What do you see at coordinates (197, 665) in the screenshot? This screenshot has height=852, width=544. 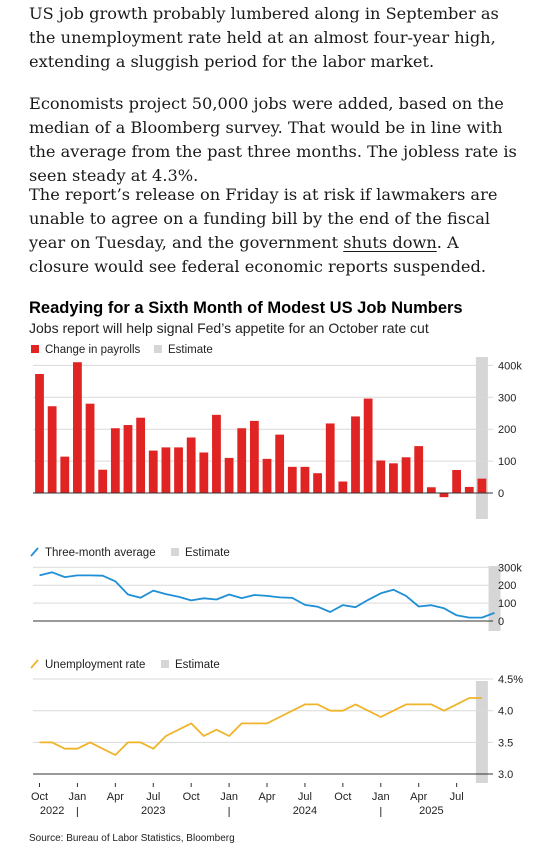 I see `legend-label-estimate-2: Estimate` at bounding box center [197, 665].